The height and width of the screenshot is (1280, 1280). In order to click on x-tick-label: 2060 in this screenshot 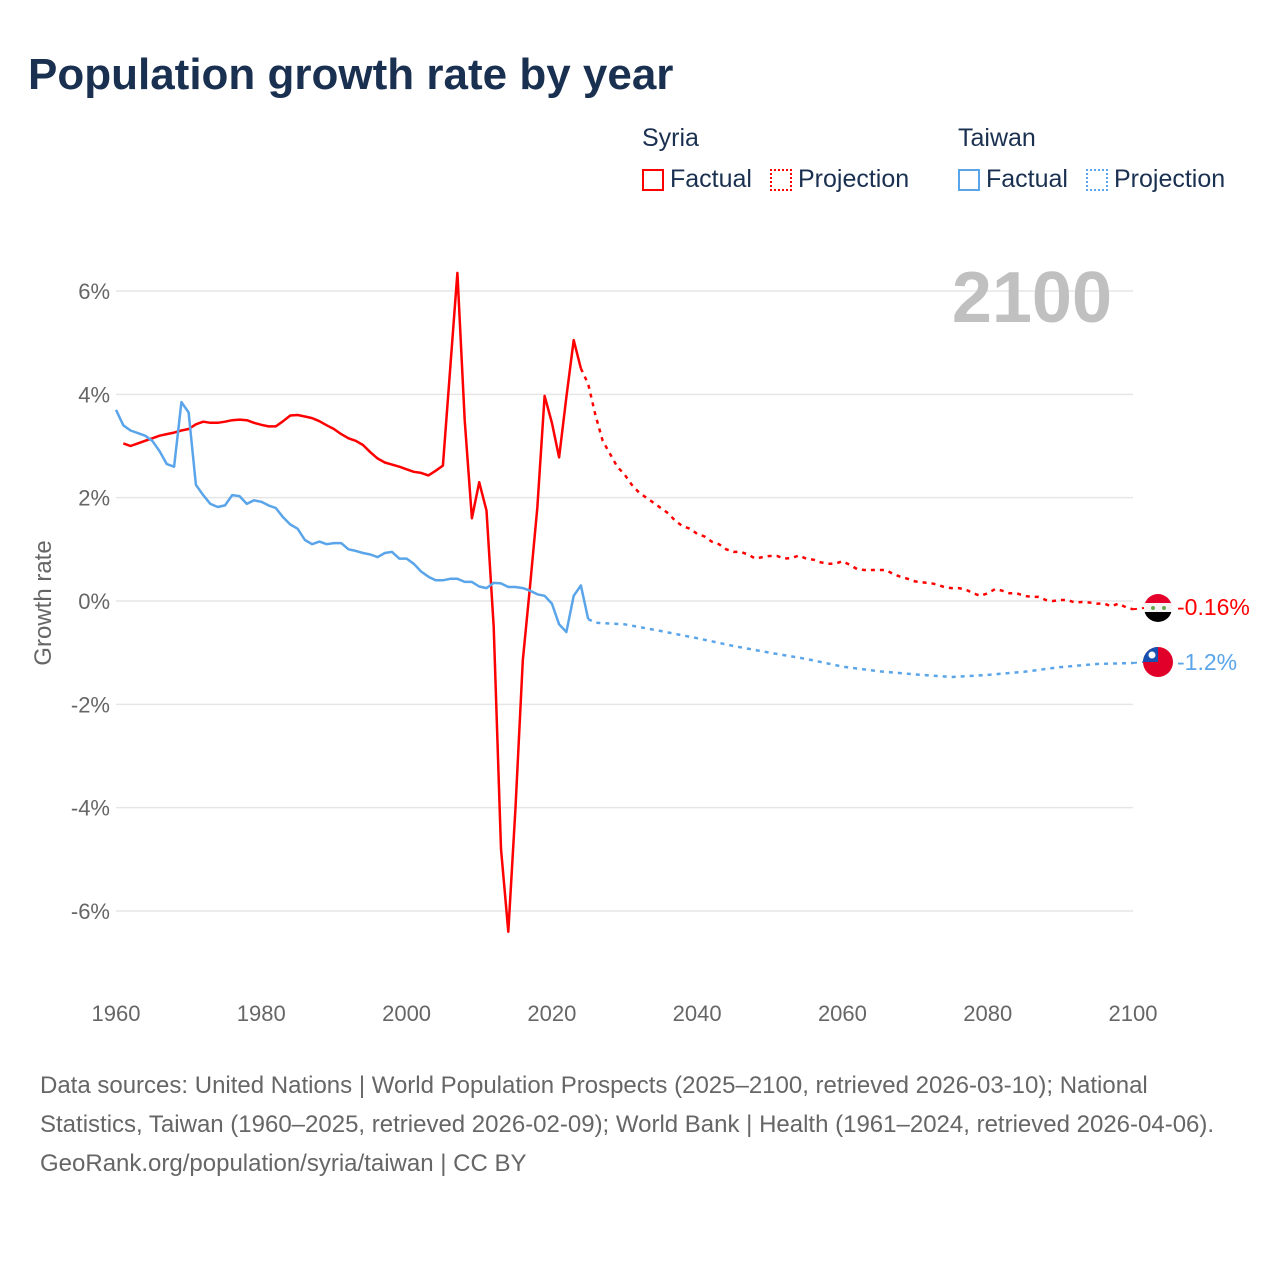, I will do `click(842, 1013)`.